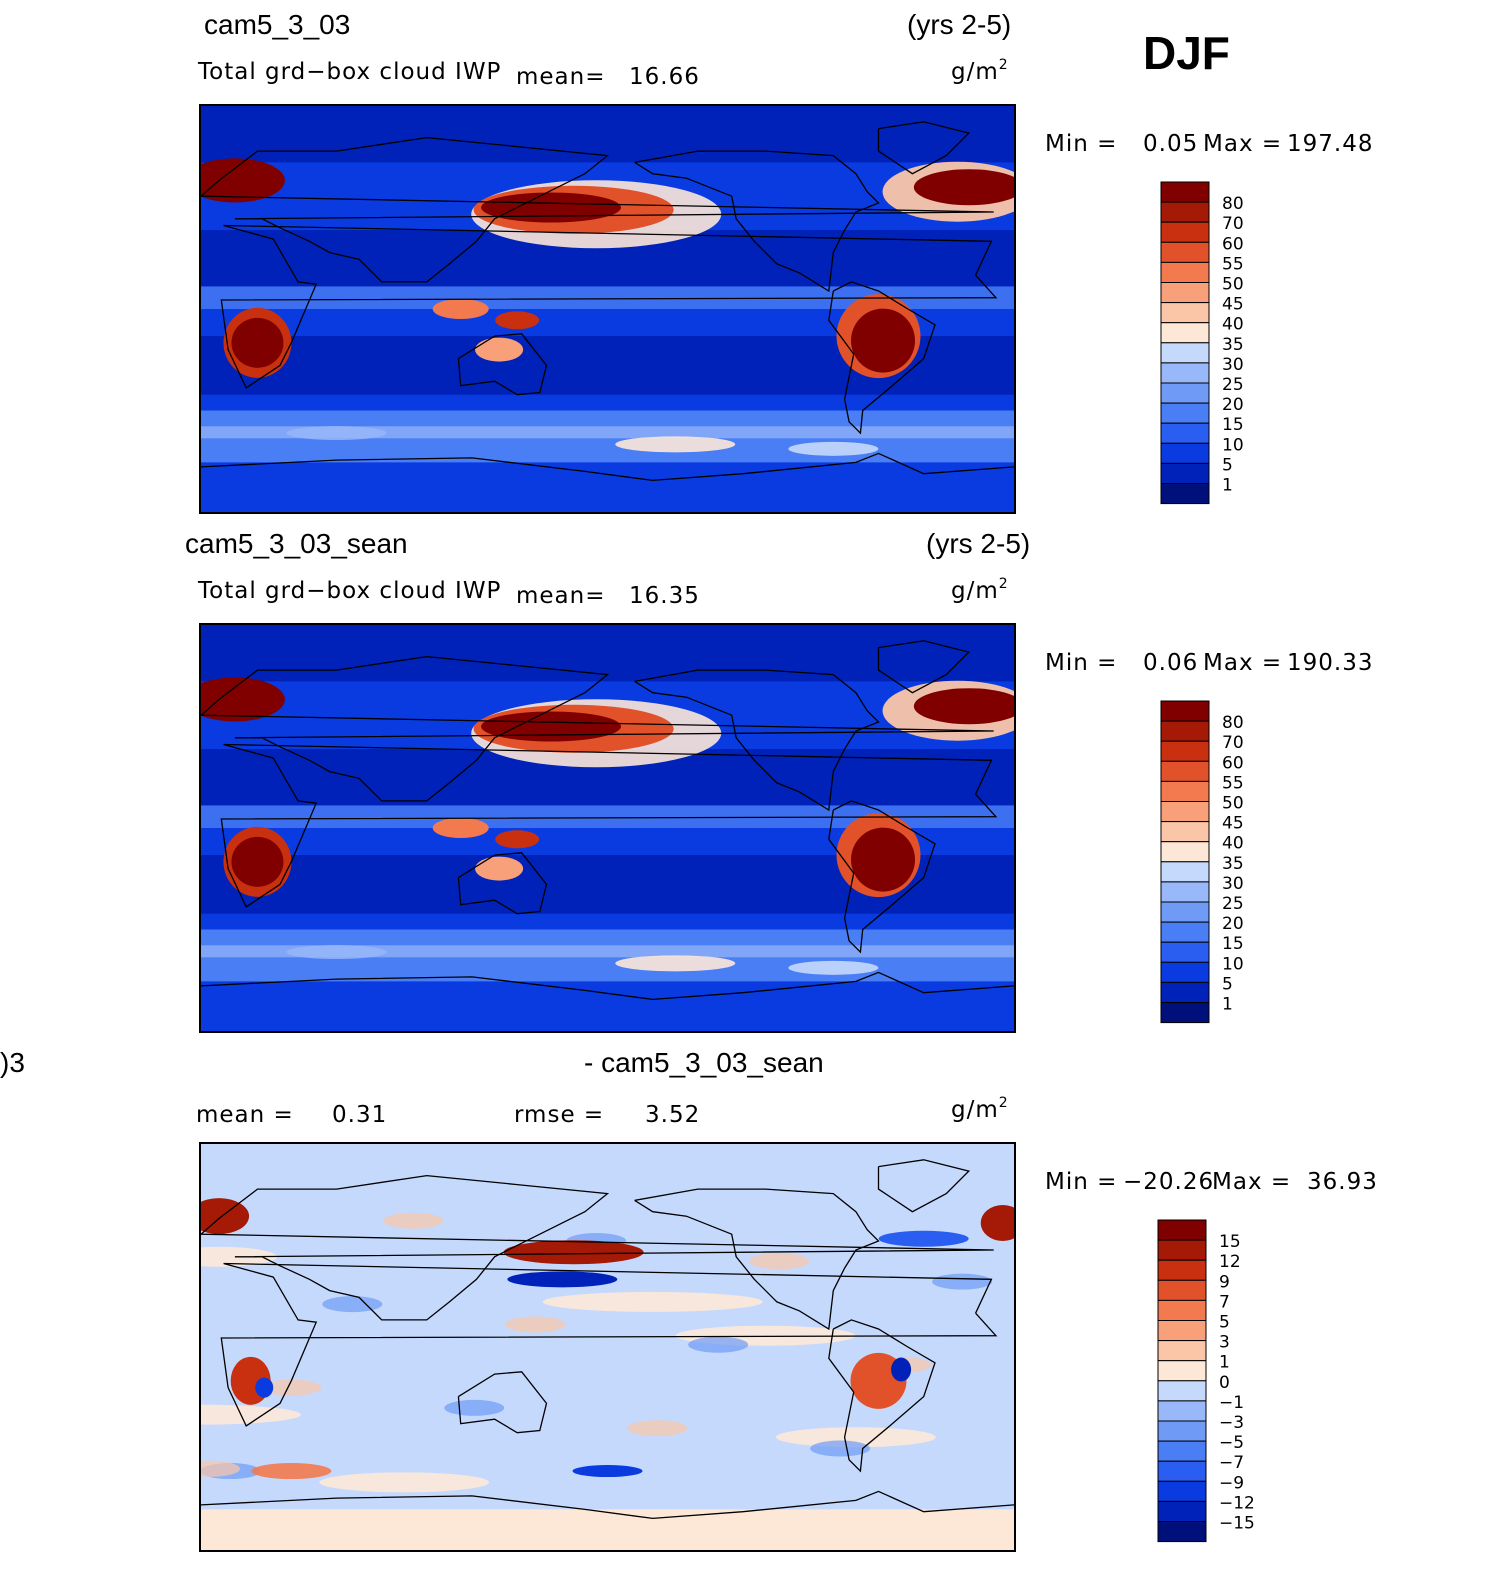 The width and height of the screenshot is (1488, 1575). I want to click on panel2-map-npac-core, so click(551, 726).